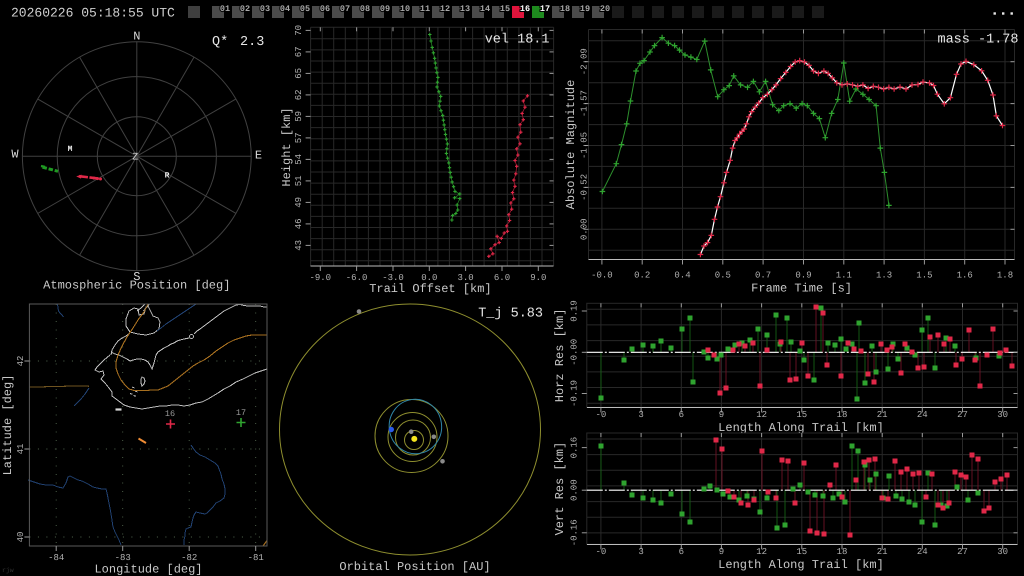 This screenshot has width=1024, height=576. What do you see at coordinates (21, 449) in the screenshot?
I see `svg-text: 41` at bounding box center [21, 449].